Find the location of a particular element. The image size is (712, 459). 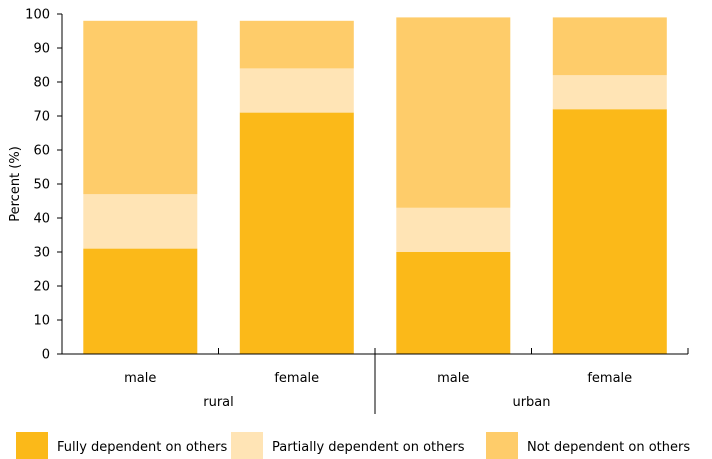

y-tick-label: 80 is located at coordinates (41, 83).